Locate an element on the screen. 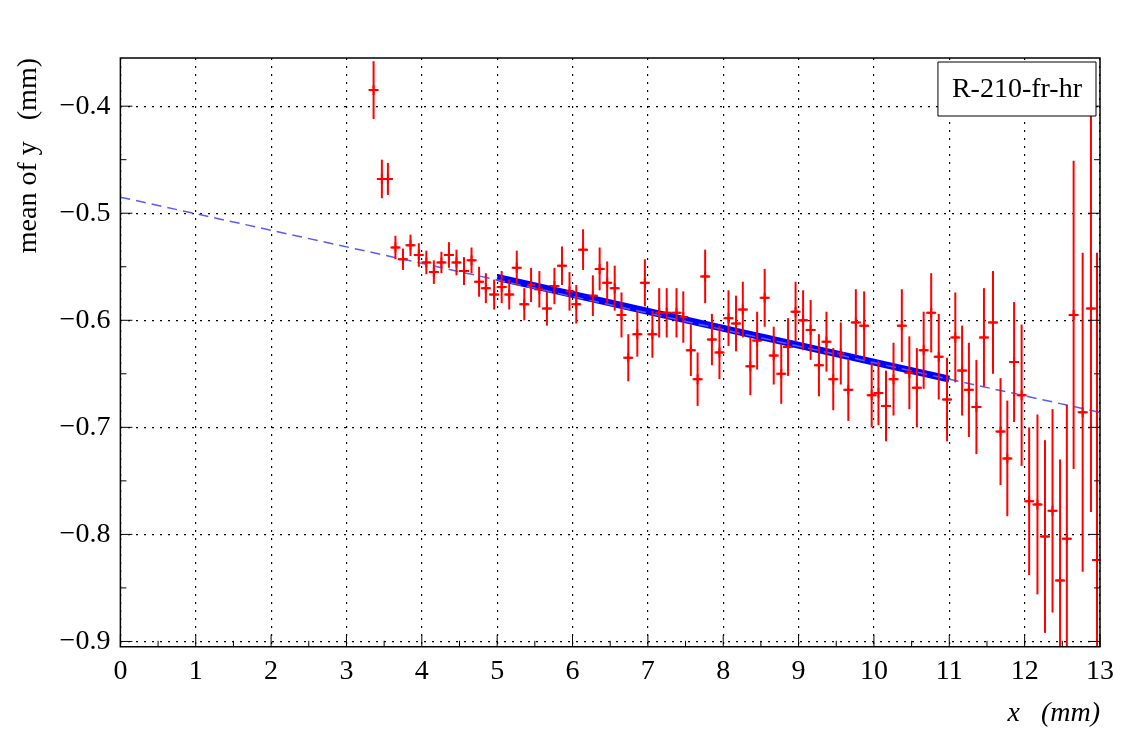 The width and height of the screenshot is (1130, 742). x-tick-label: 6 is located at coordinates (572, 669).